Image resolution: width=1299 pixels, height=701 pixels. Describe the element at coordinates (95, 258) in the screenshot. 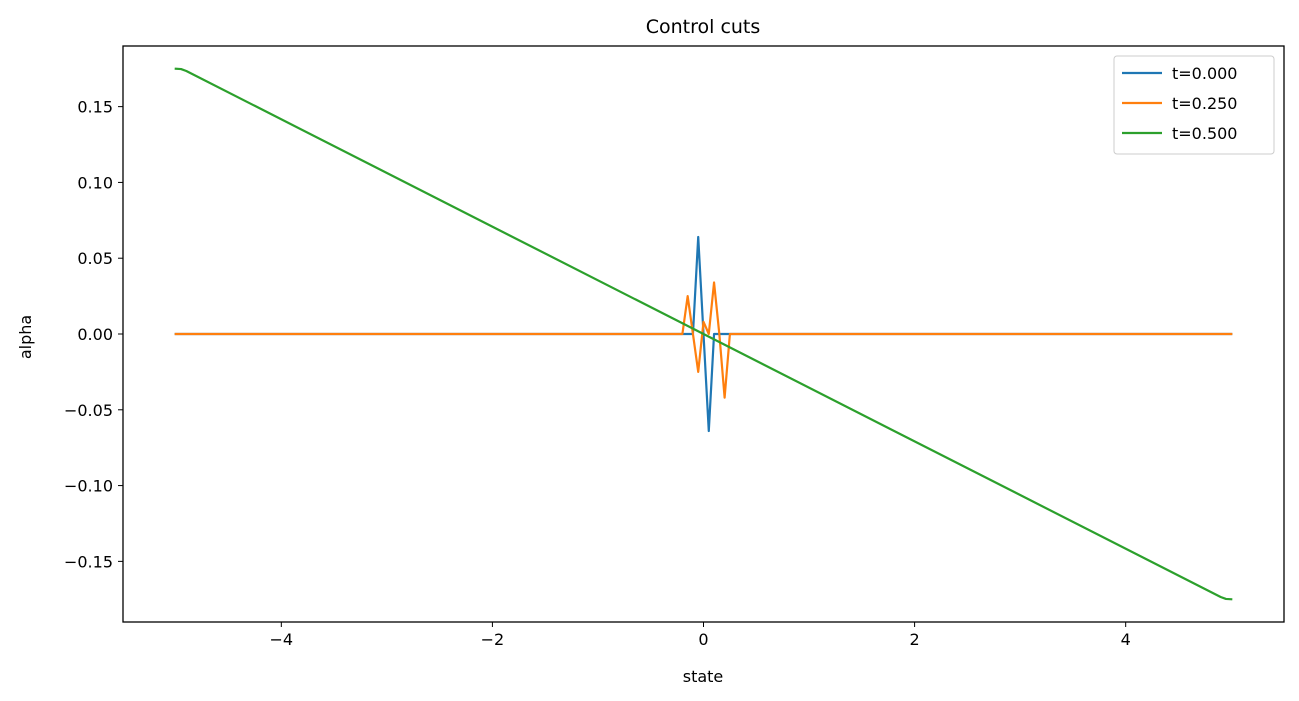

I see `y-tick-label: 0.05` at that location.